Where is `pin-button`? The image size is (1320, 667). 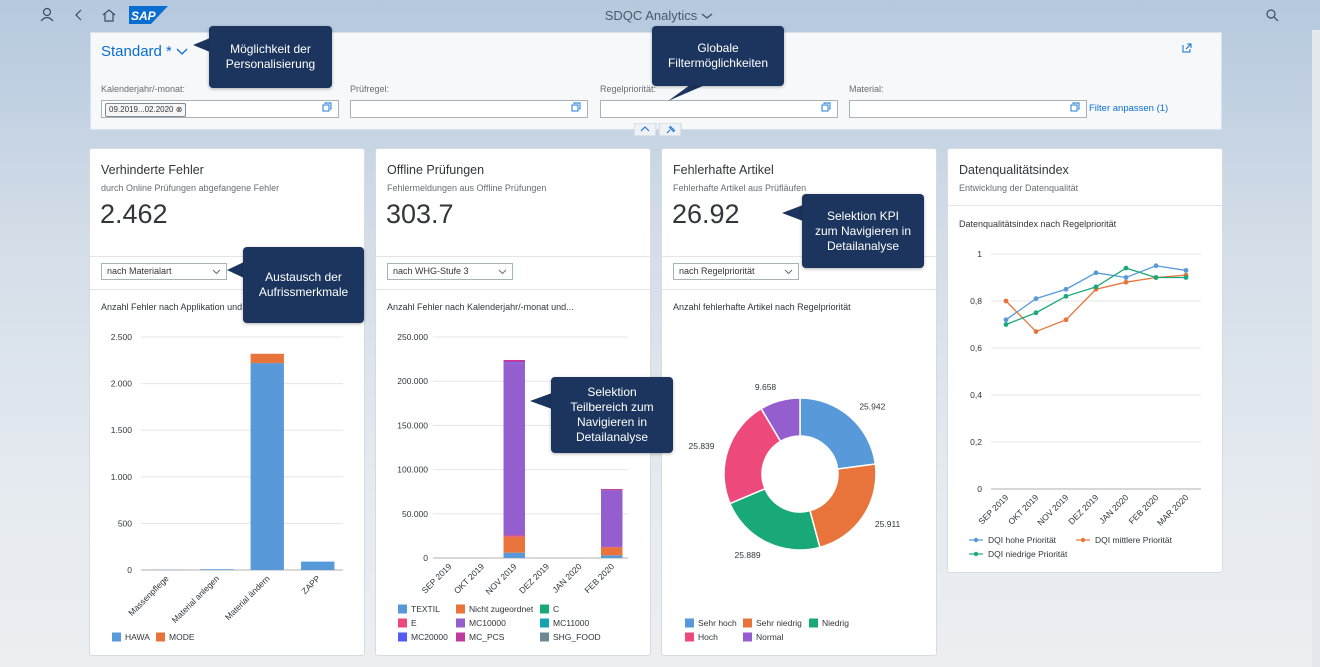
pin-button is located at coordinates (670, 130).